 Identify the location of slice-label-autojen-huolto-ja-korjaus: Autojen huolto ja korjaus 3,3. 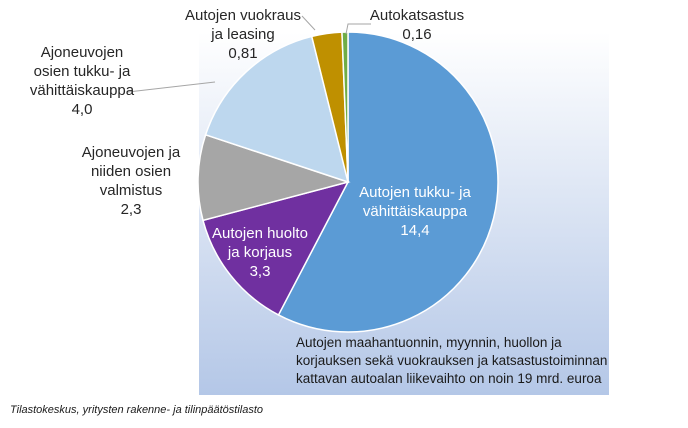
(260, 252).